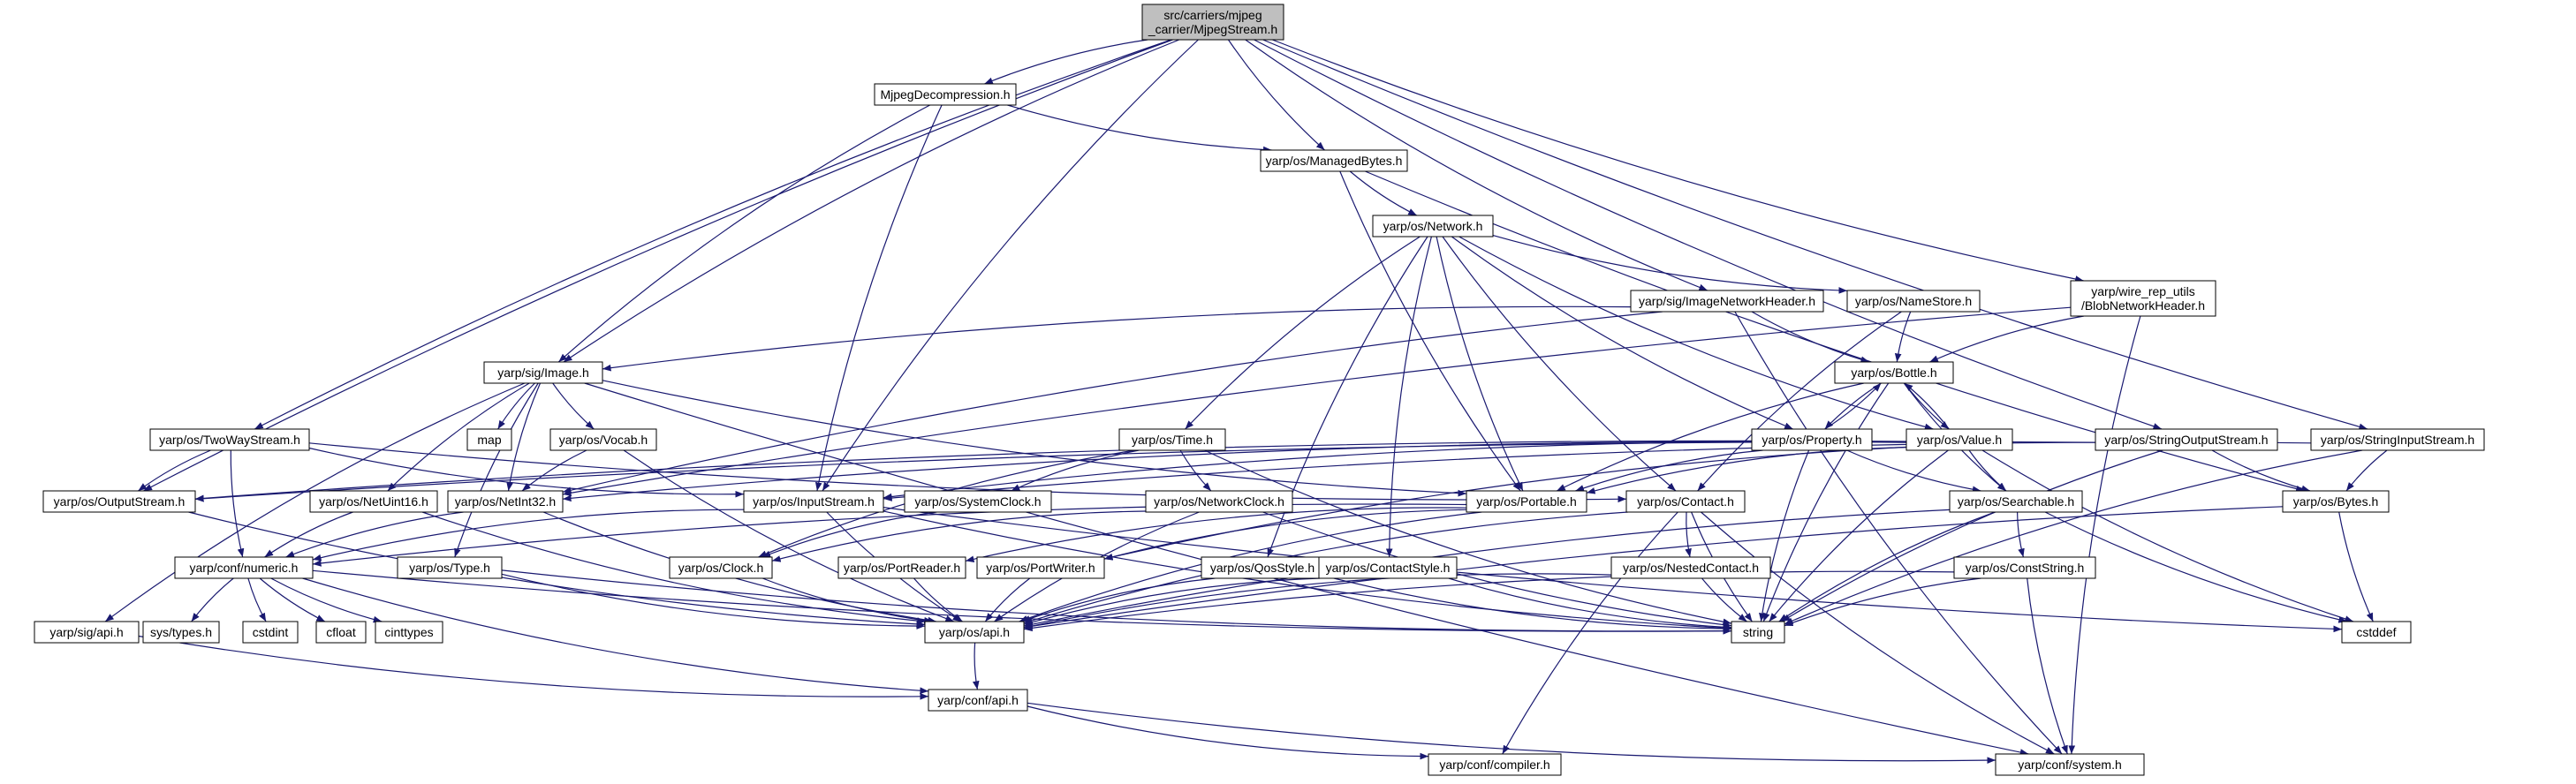 This screenshot has height=784, width=2576. What do you see at coordinates (534, 667) in the screenshot?
I see `edge-sigapi-to-confapi` at bounding box center [534, 667].